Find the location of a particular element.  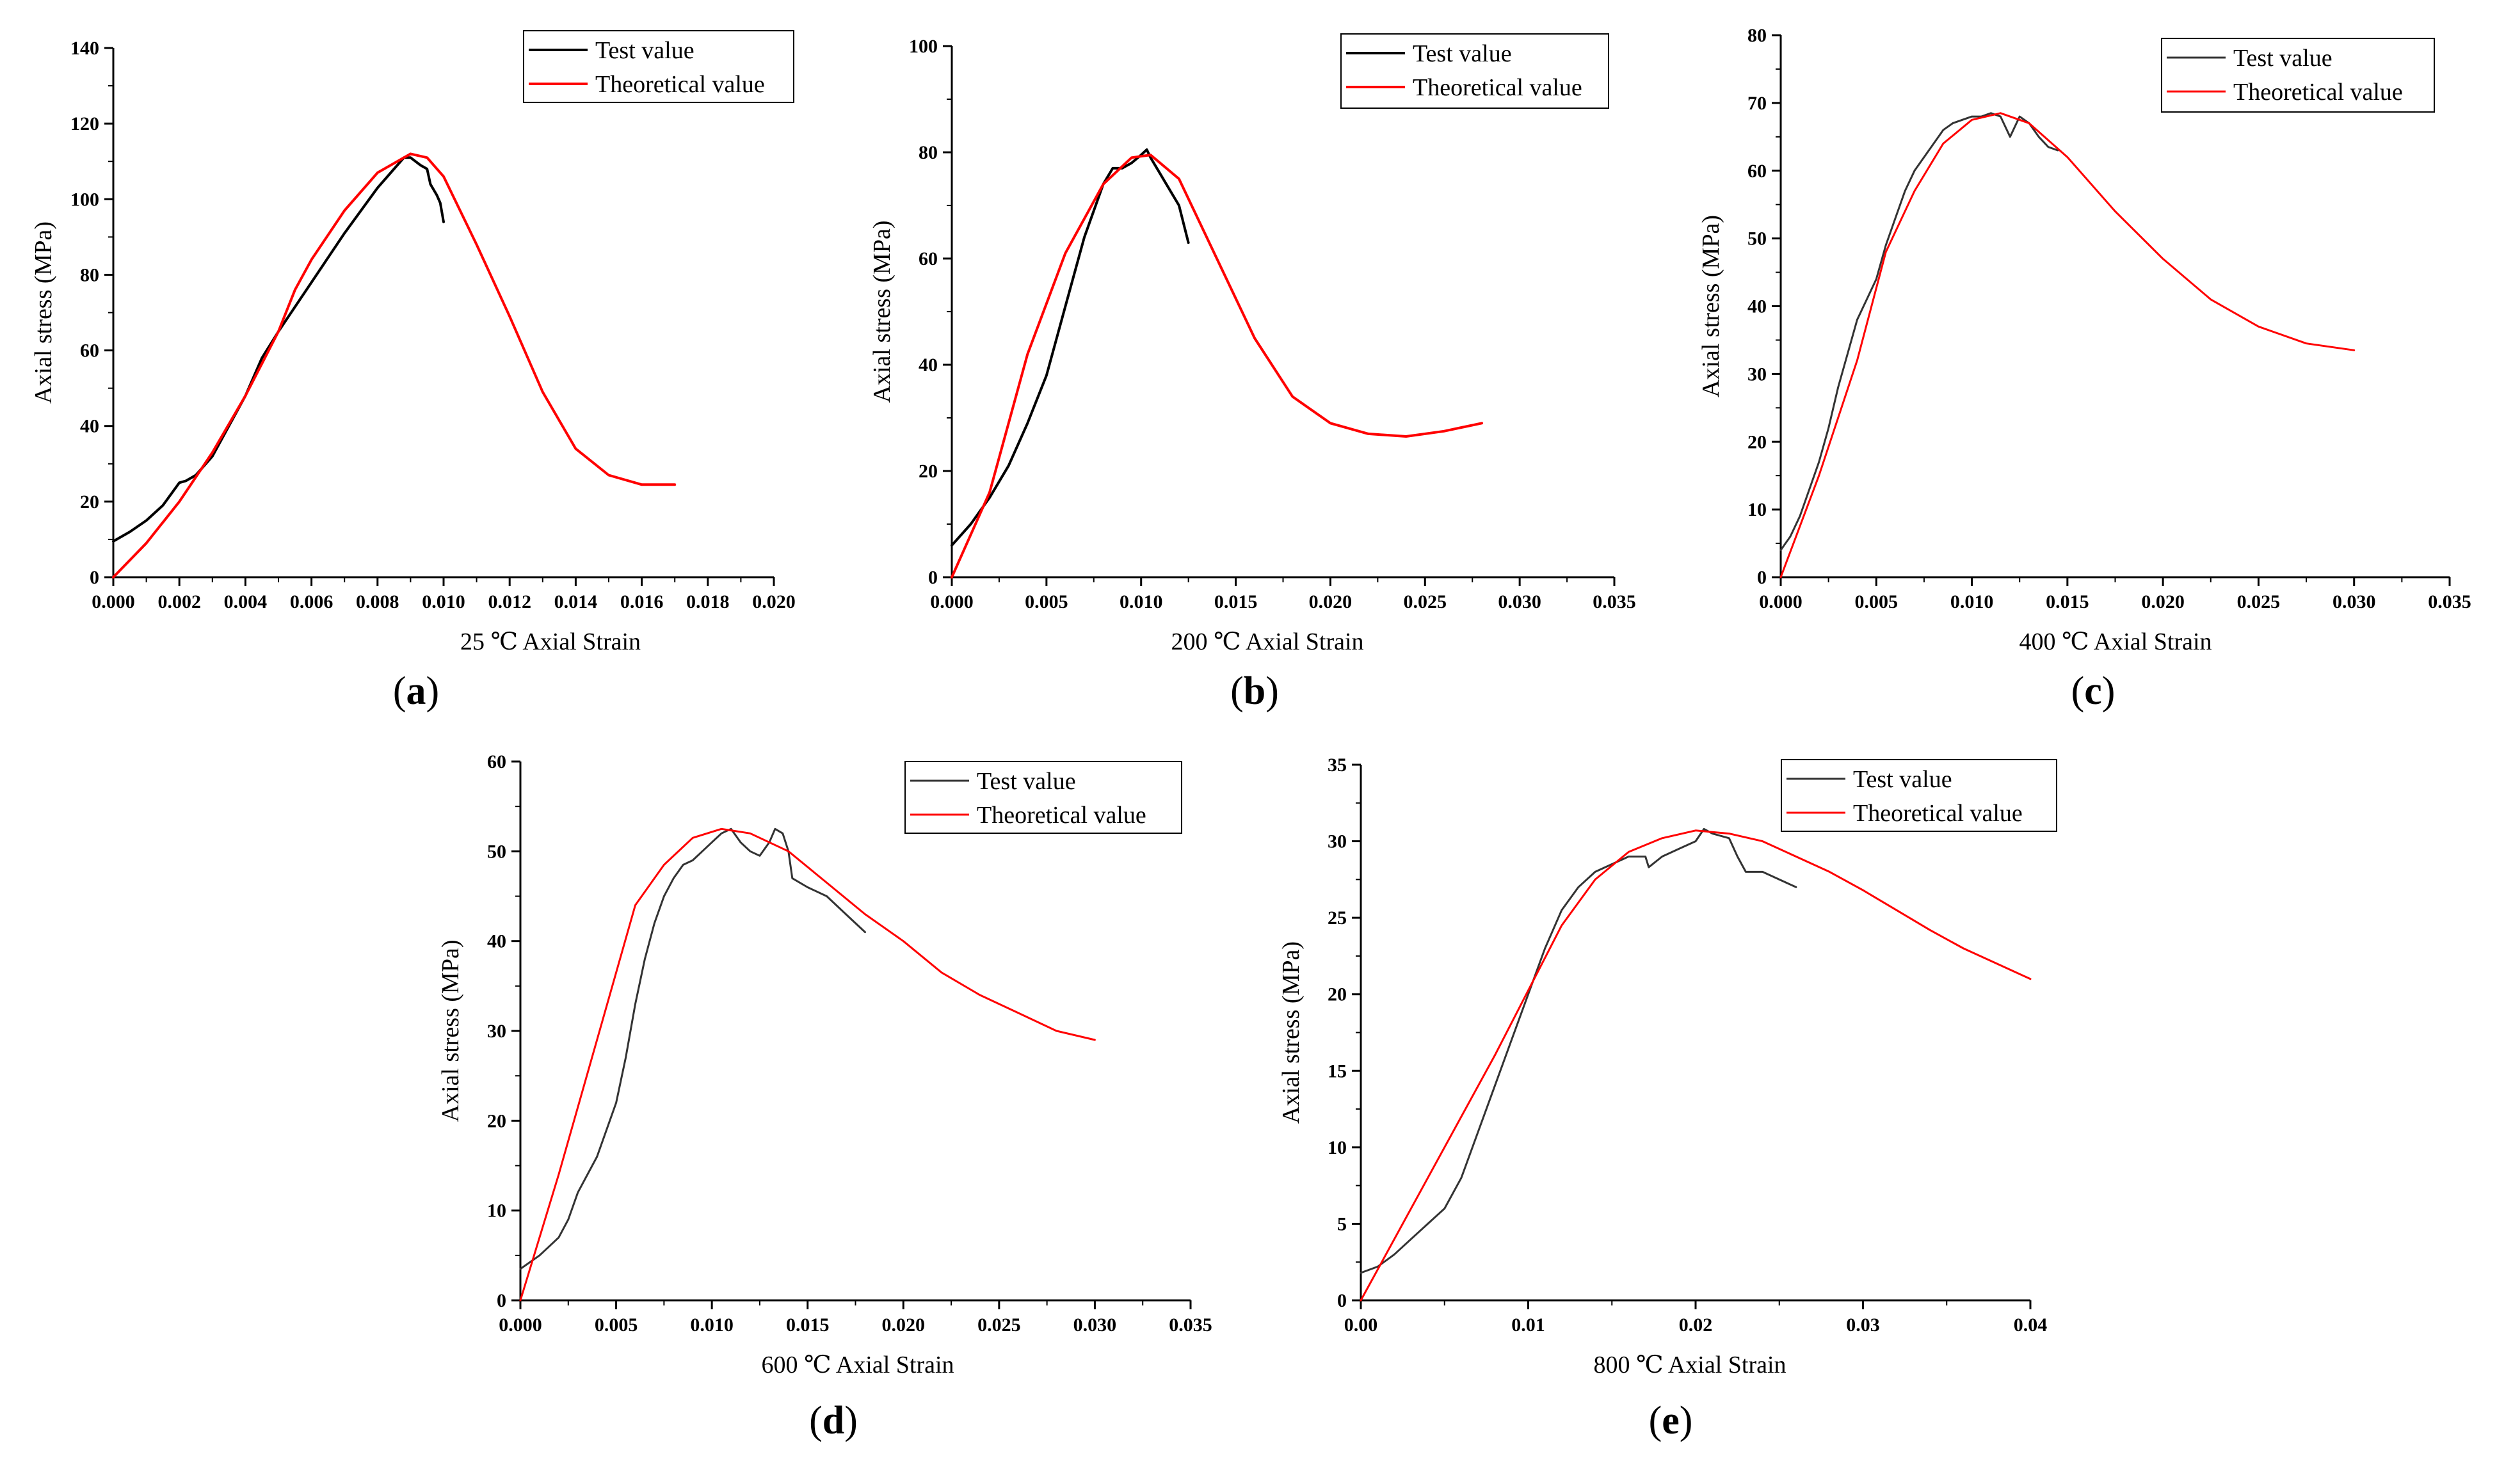

y-tick-label: 120 is located at coordinates (84, 123).